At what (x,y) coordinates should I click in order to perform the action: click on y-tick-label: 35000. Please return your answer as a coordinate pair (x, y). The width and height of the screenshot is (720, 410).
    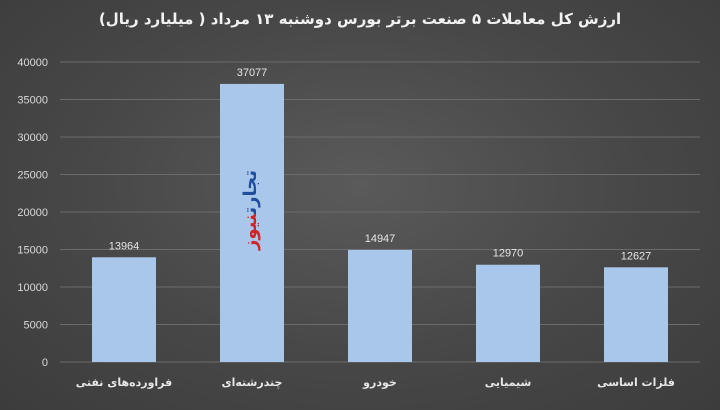
    Looking at the image, I should click on (32, 101).